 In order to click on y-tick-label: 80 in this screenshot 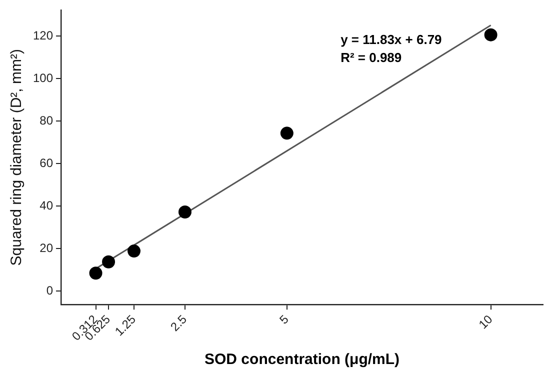, I will do `click(47, 120)`.